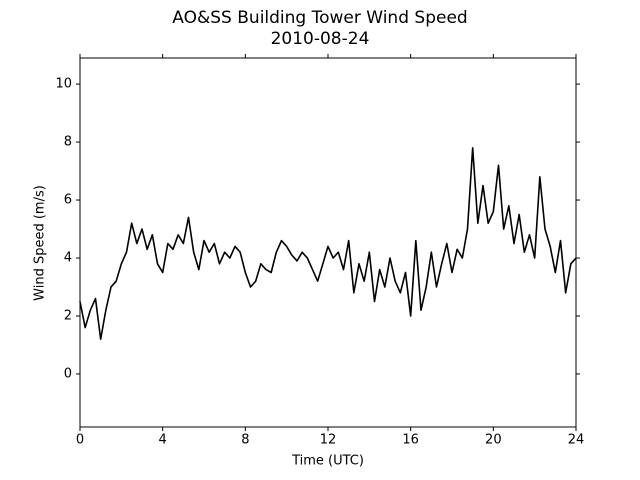  I want to click on x-tick-label: 0, so click(80, 440).